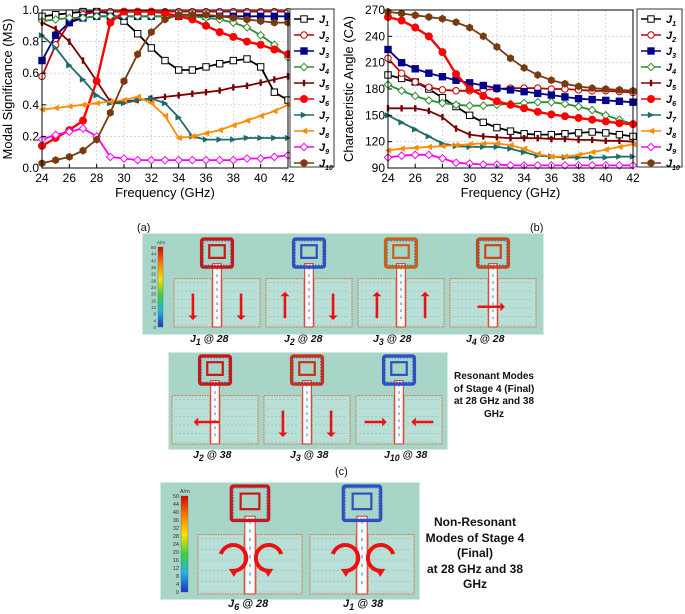 This screenshot has height=614, width=685. What do you see at coordinates (380, 558) in the screenshot?
I see `curved-arrow-shaft` at bounding box center [380, 558].